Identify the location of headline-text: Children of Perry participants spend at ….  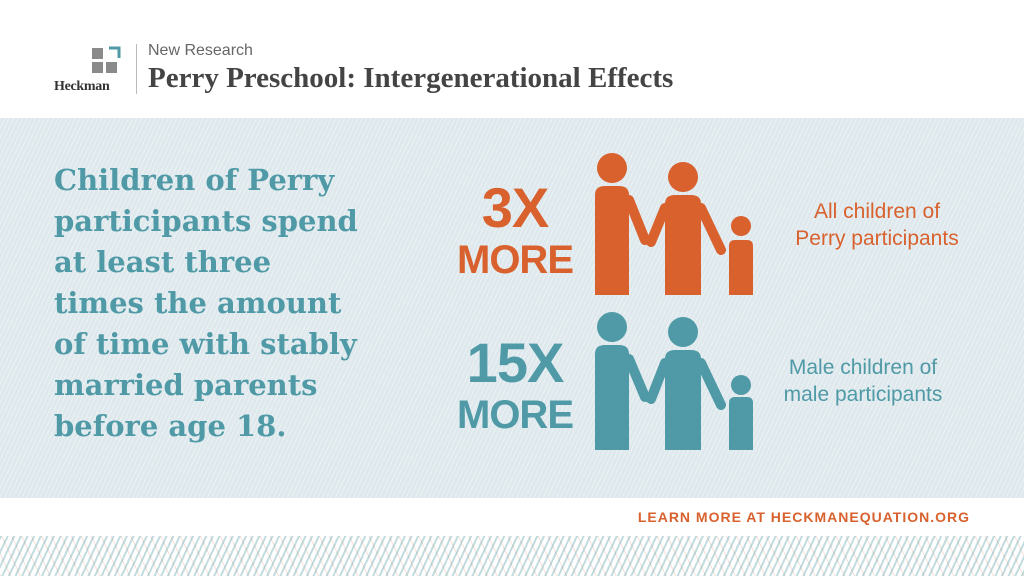
(206, 303).